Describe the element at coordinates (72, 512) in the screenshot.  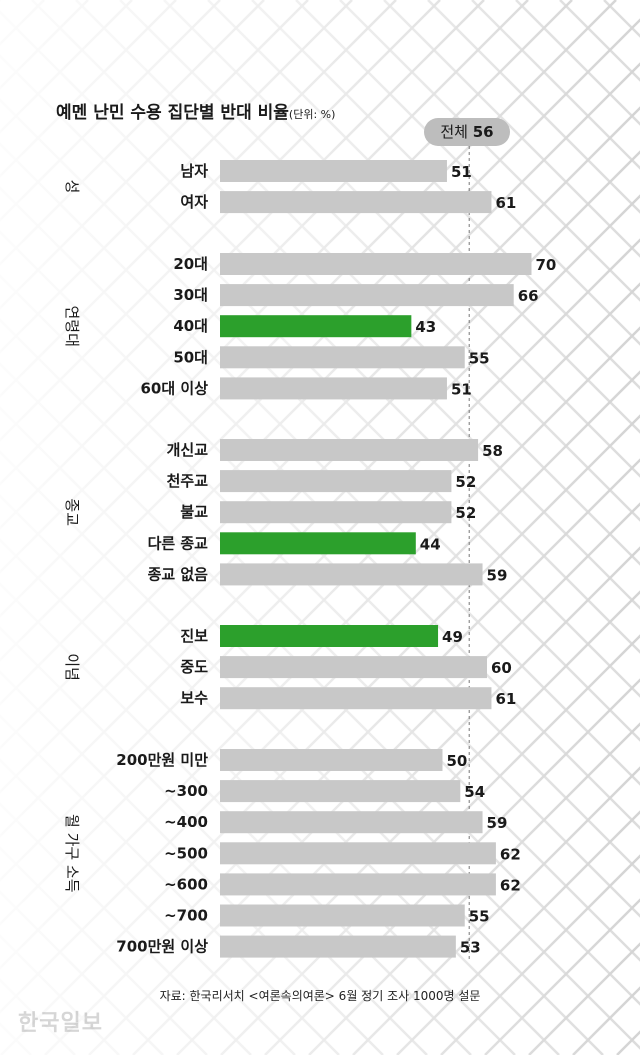
I see `group-label: 종교` at that location.